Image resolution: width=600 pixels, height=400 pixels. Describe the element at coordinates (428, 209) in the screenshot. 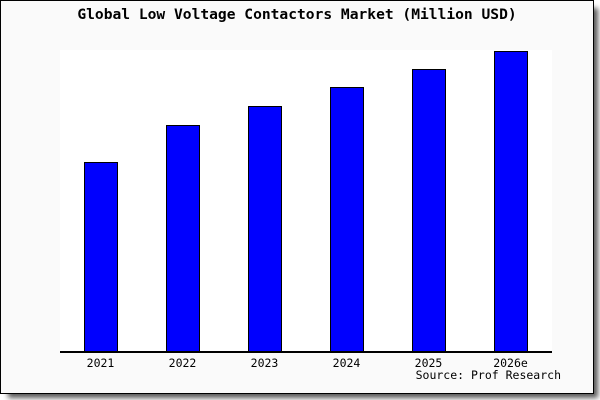

I see `bar-2025` at that location.